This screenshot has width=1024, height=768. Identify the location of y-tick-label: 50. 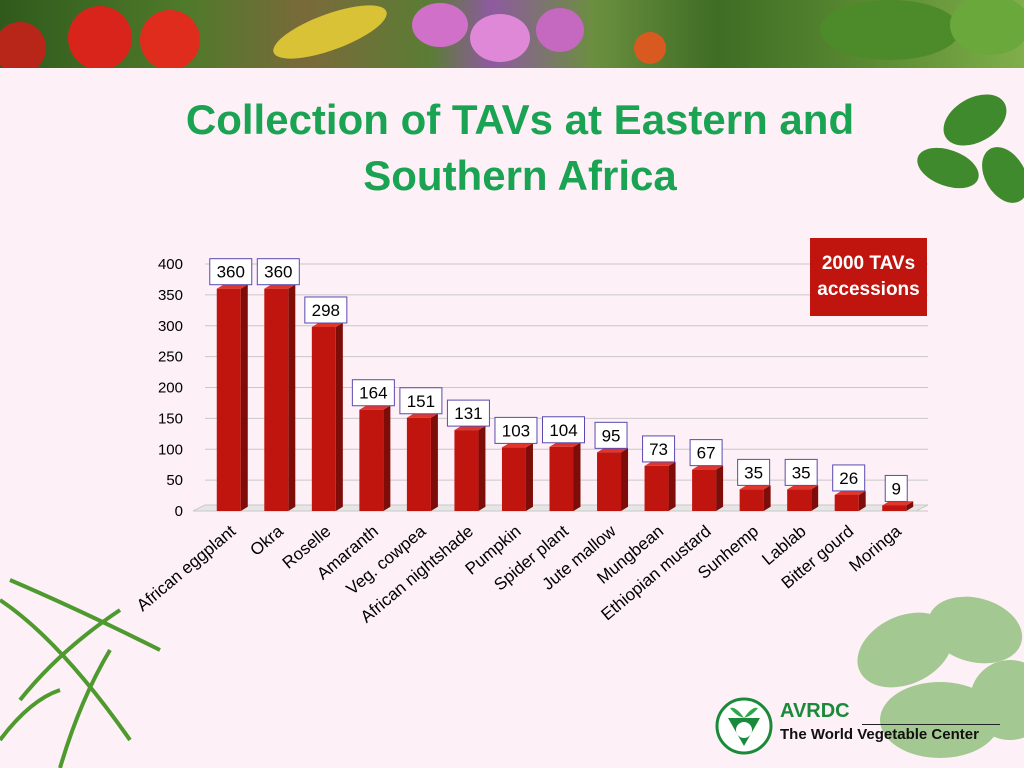
(174, 480).